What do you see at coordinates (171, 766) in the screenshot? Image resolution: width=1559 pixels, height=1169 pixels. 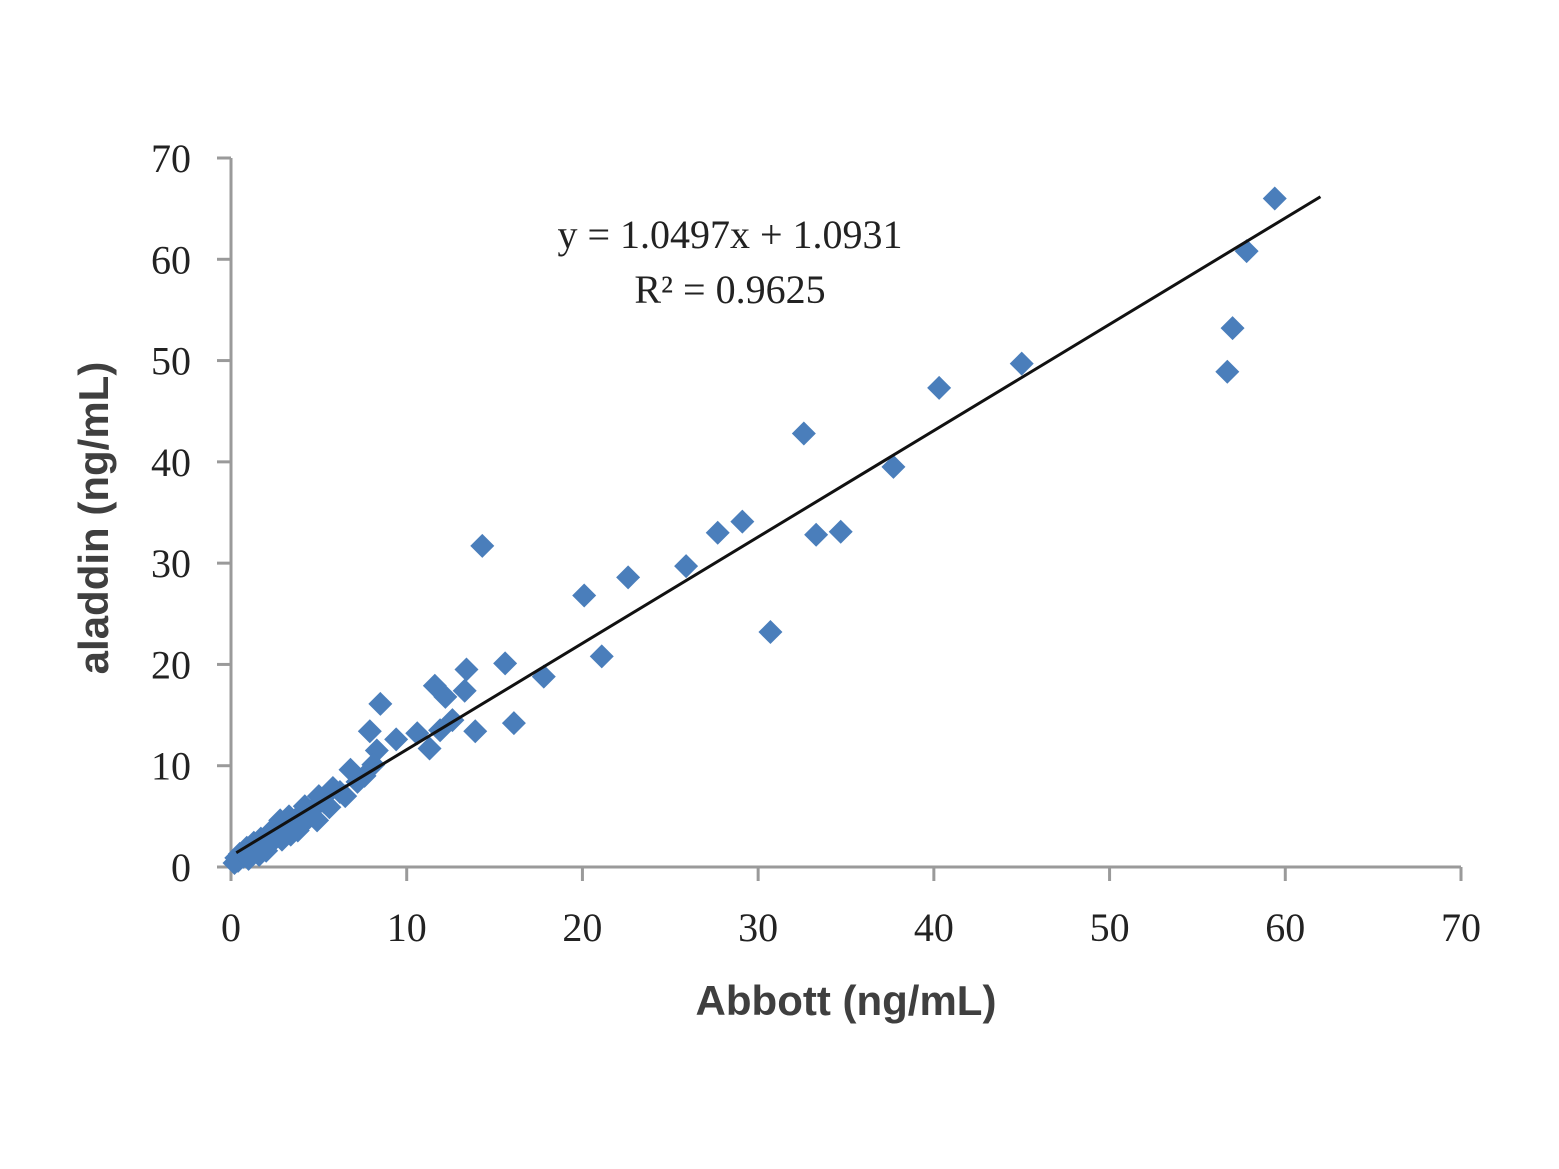 I see `y-tick-label: 10` at bounding box center [171, 766].